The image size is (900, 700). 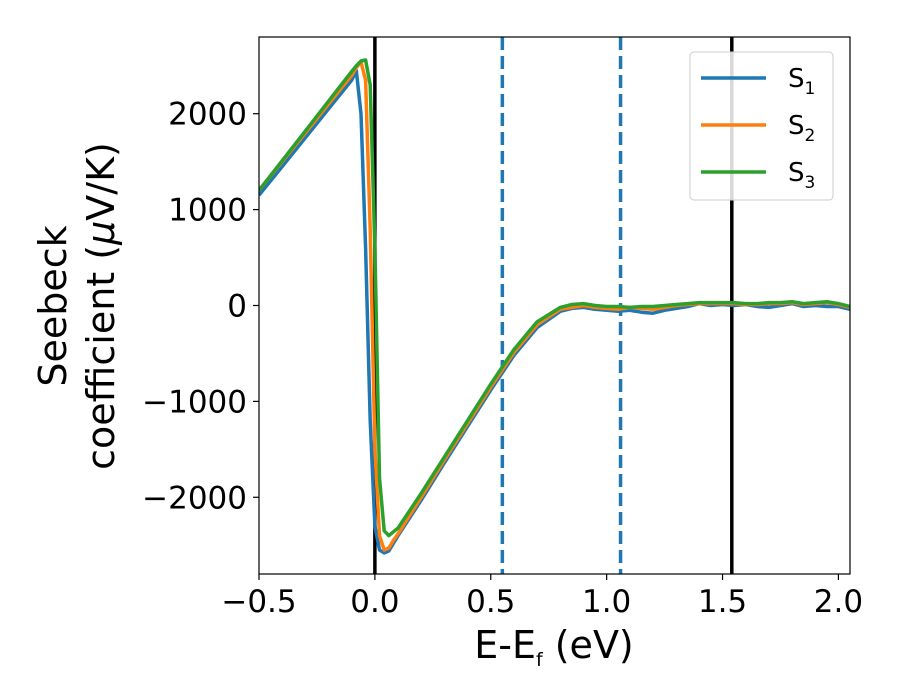 I want to click on y-axis-label: Seebeck coefficient (μV/K), so click(x=77, y=306).